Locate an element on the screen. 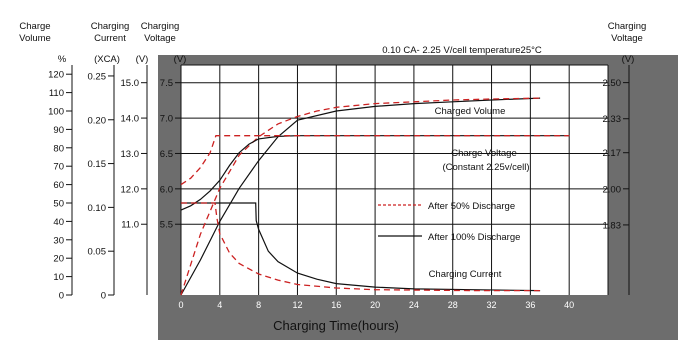 This screenshot has width=698, height=351. volume-tick-label: 100 is located at coordinates (56, 112).